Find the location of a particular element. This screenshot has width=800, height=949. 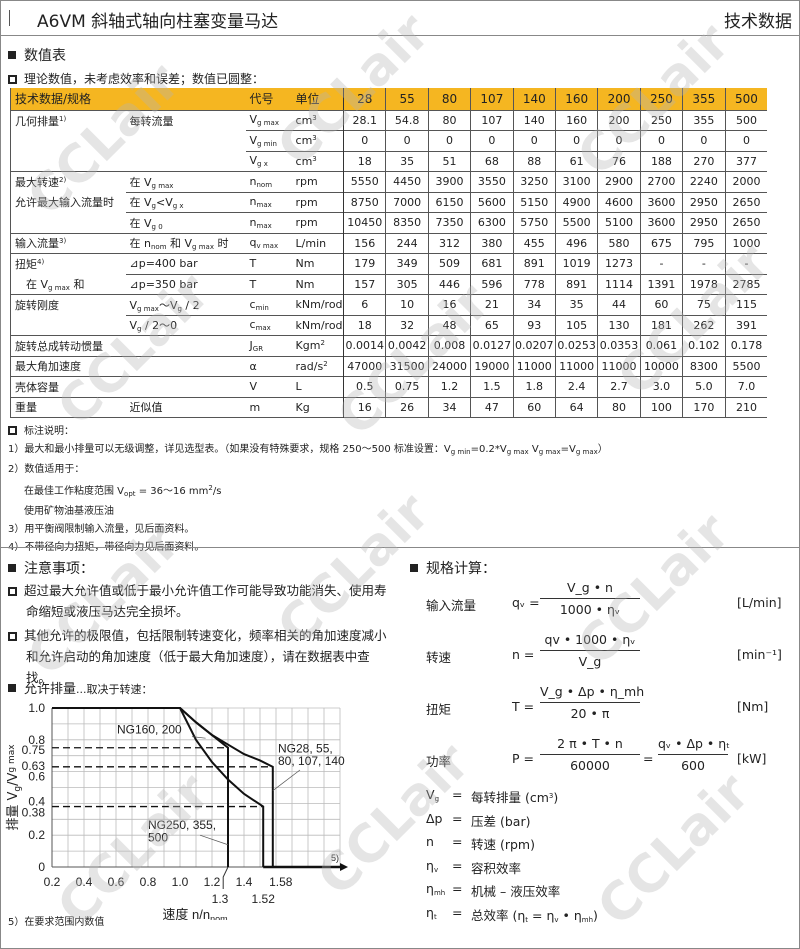

numerator: 2 π • T • n is located at coordinates (590, 743).